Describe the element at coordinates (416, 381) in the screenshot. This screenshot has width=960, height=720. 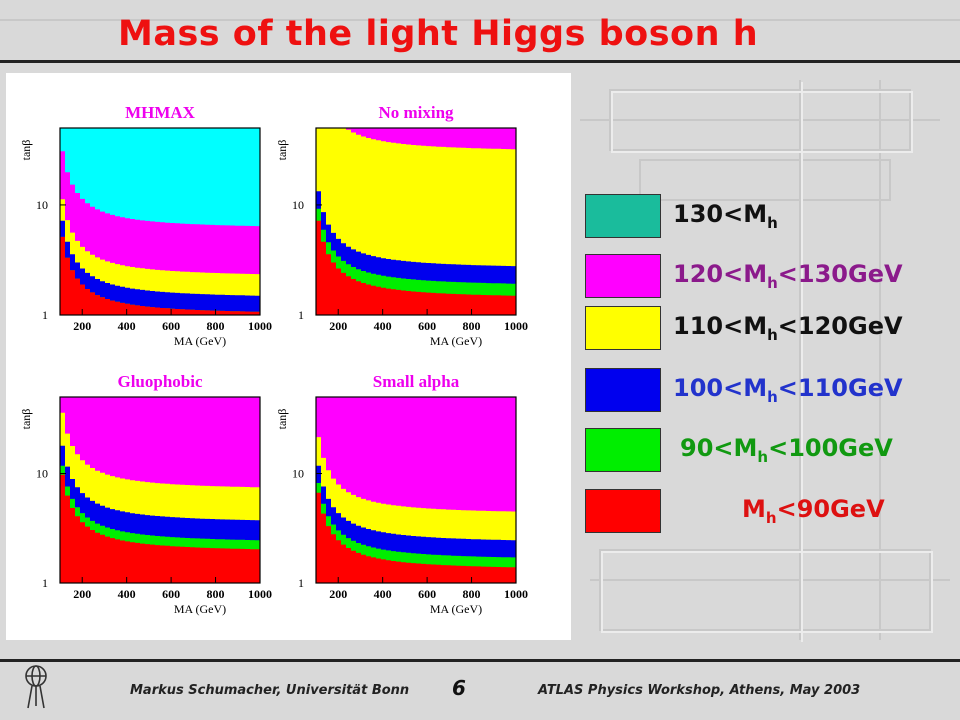
I see `plot-title: Small alpha` at that location.